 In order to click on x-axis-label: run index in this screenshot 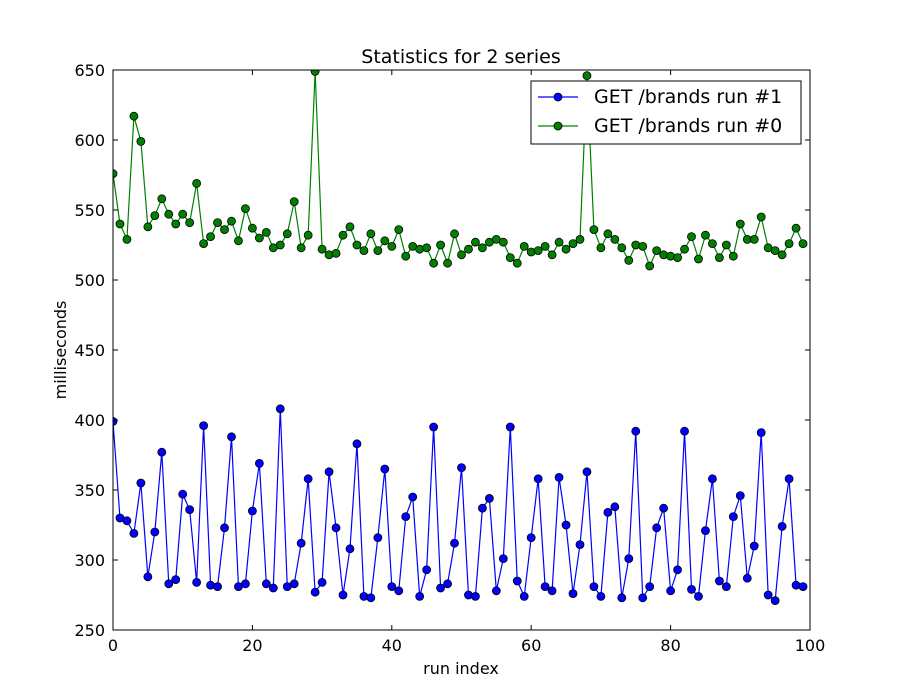, I will do `click(461, 668)`.